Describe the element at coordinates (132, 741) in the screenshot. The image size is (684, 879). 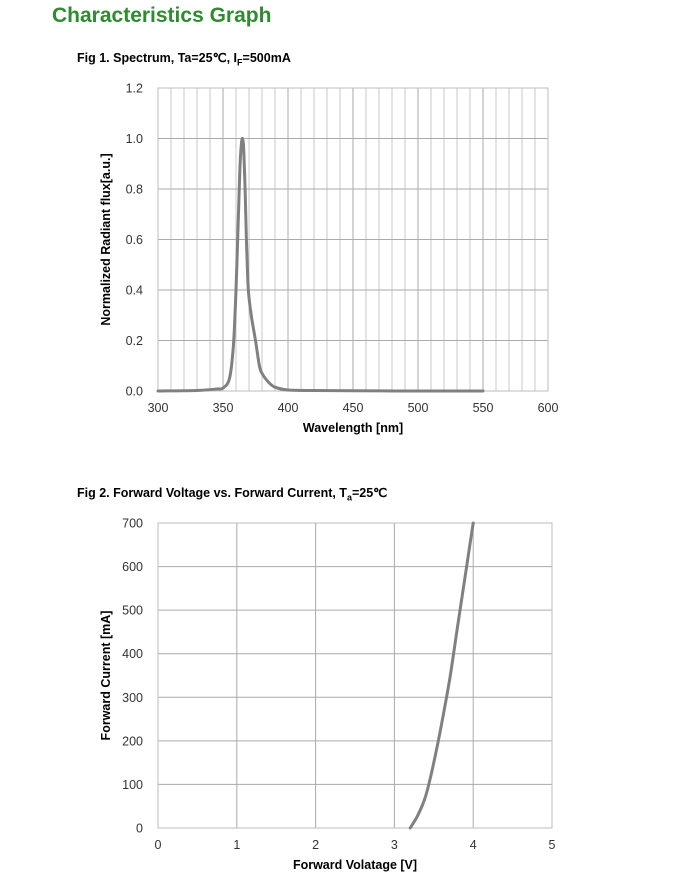
I see `fv-y-tick-label: 200` at that location.